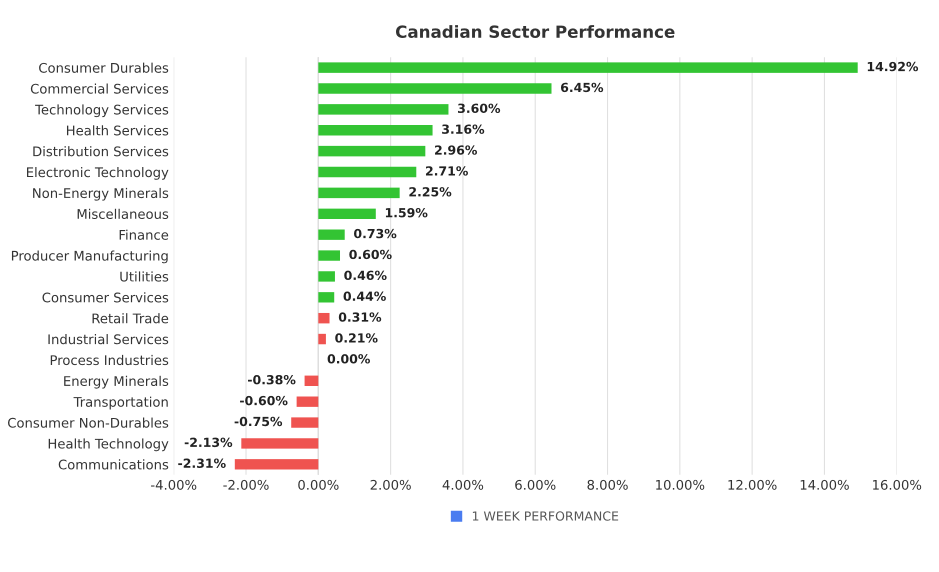 Image resolution: width=939 pixels, height=572 pixels. Describe the element at coordinates (100, 151) in the screenshot. I see `y-tick-label: Distribution Services` at that location.